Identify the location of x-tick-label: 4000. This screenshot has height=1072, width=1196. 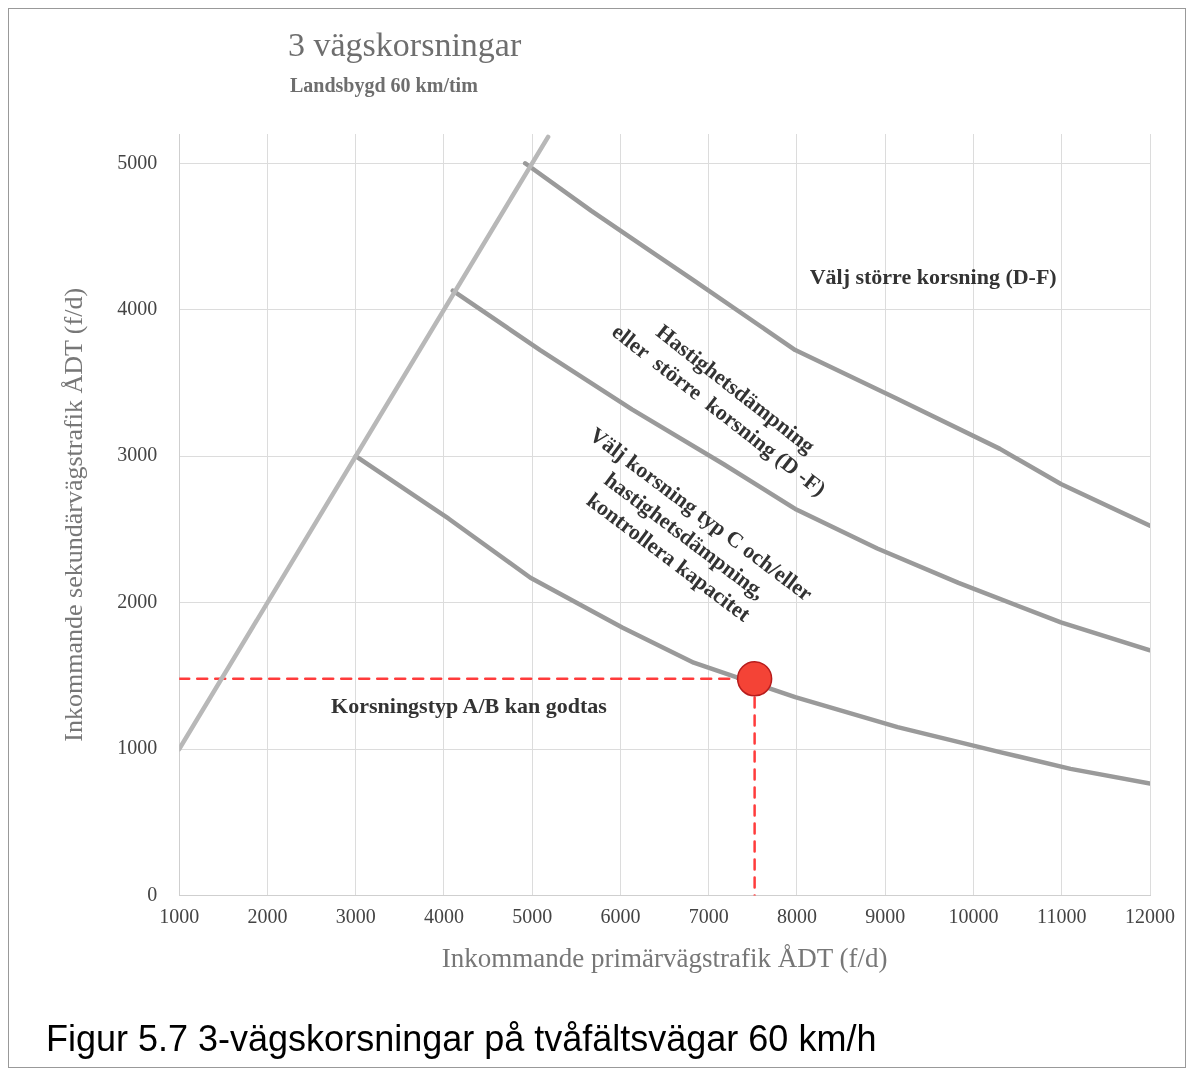
(443, 915).